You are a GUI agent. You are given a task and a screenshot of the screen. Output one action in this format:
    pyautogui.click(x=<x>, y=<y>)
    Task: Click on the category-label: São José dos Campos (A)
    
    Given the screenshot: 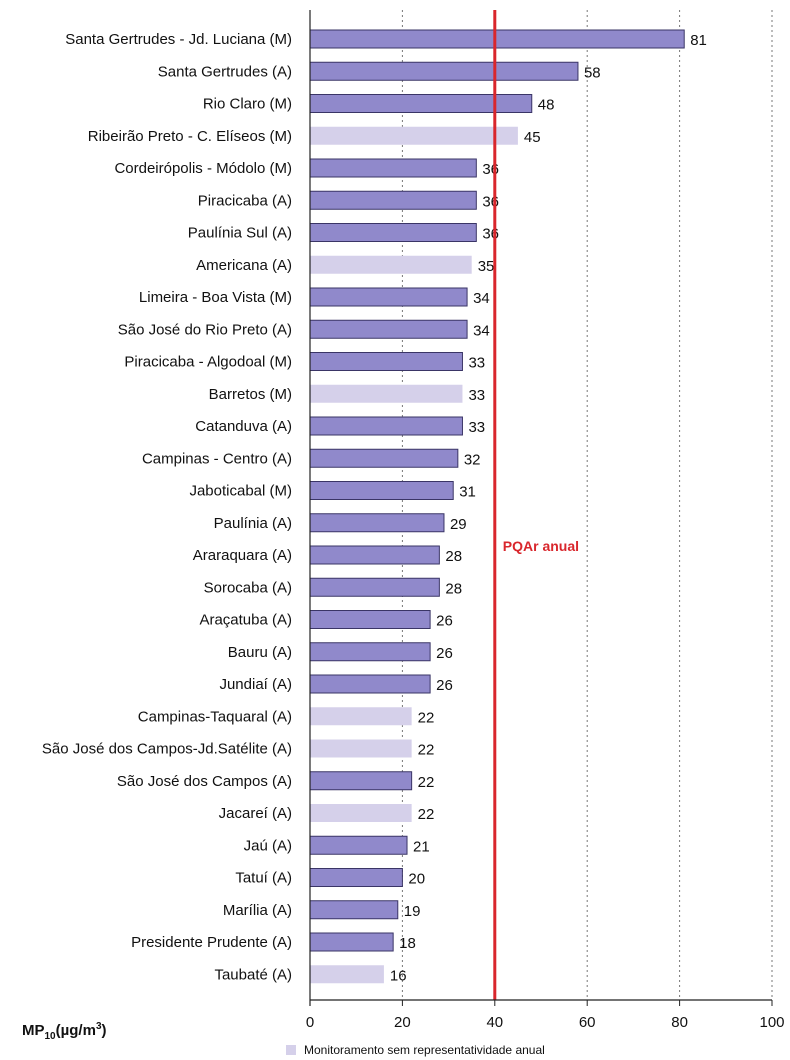 What is the action you would take?
    pyautogui.click(x=204, y=781)
    